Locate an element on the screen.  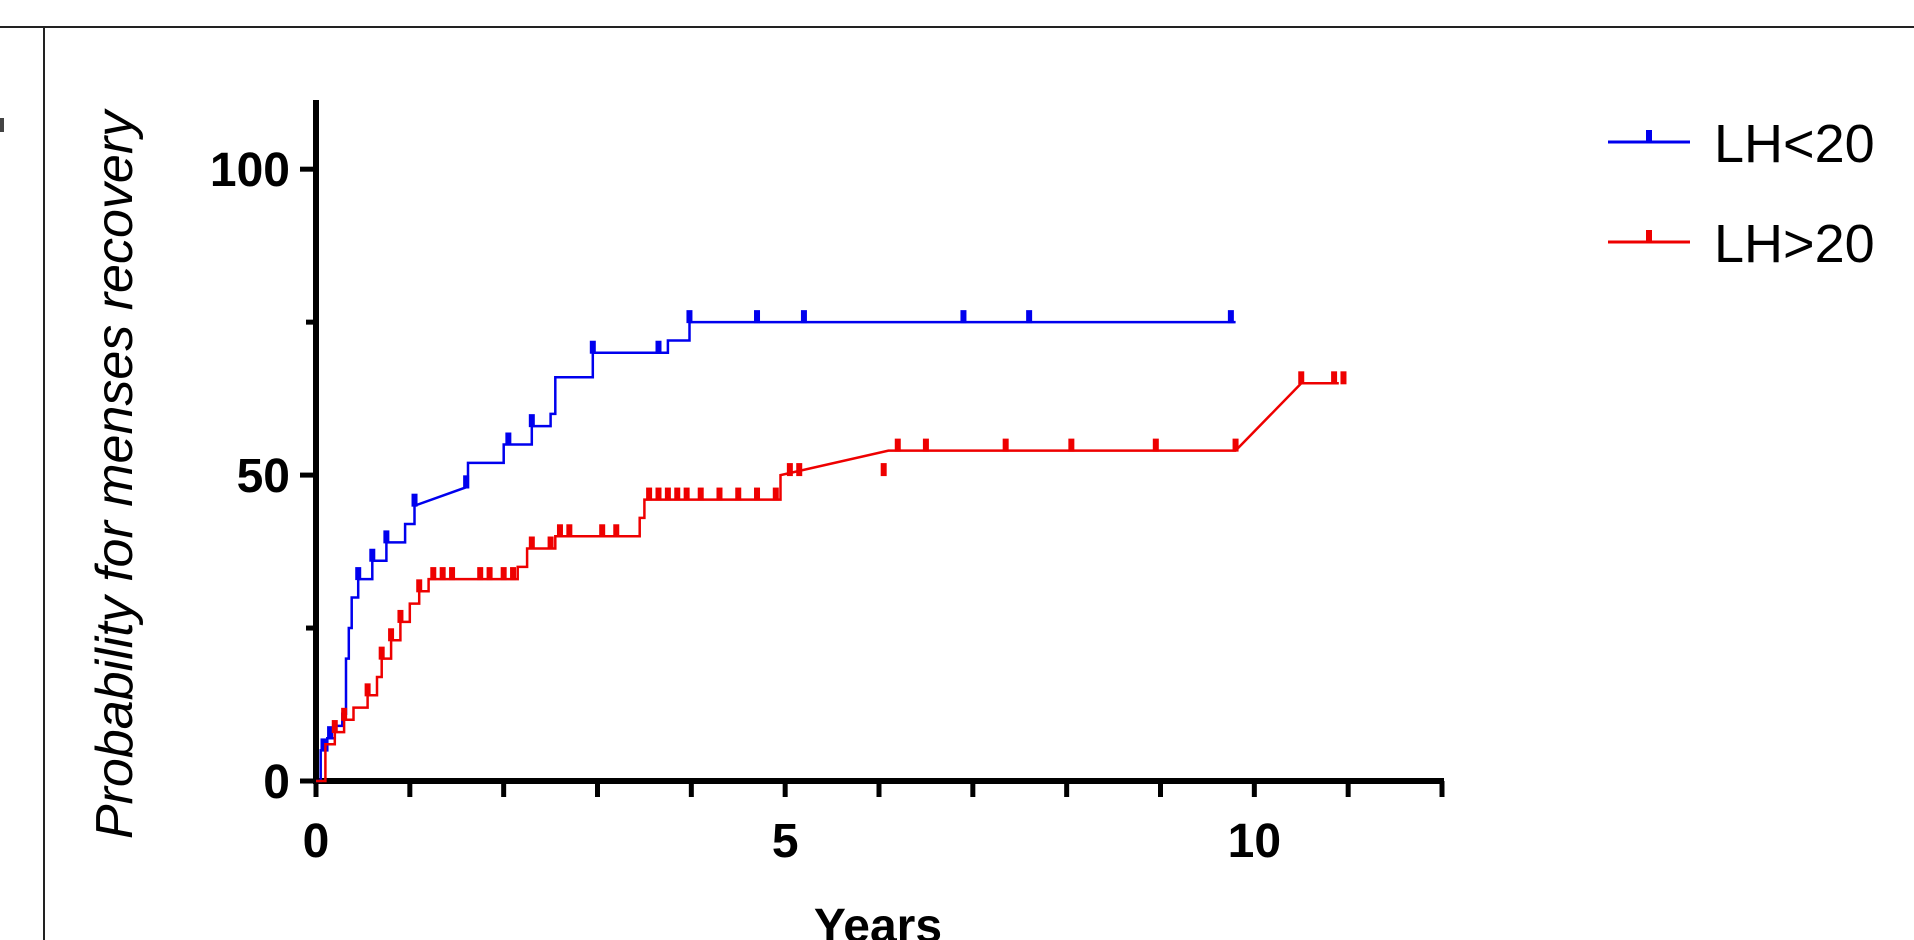
panel-frame-top is located at coordinates (957, 27).